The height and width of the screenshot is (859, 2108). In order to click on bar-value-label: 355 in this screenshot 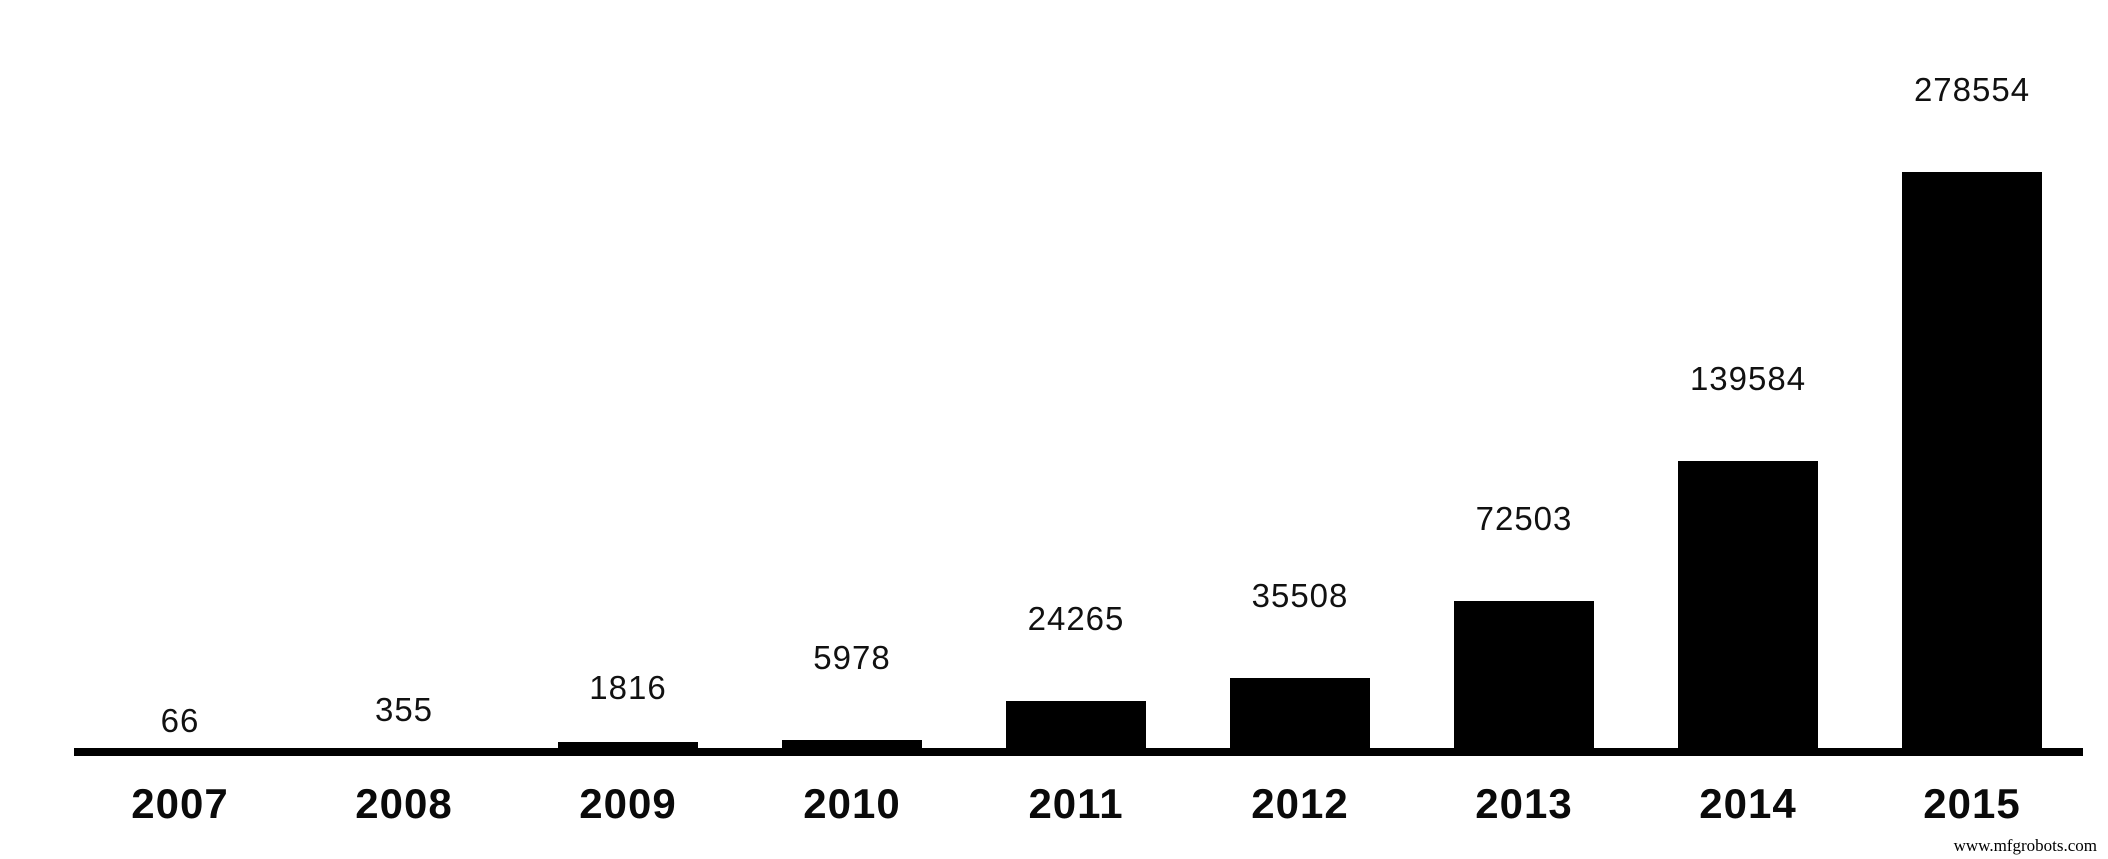, I will do `click(404, 709)`.